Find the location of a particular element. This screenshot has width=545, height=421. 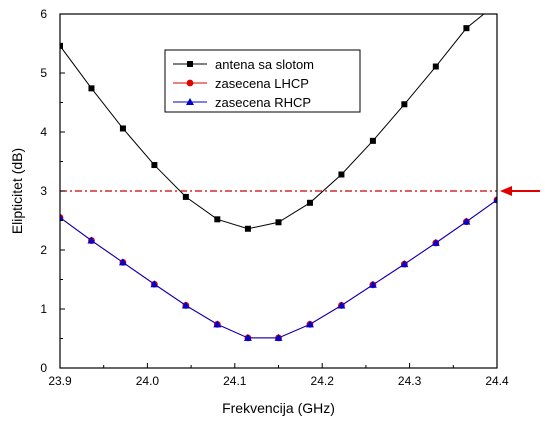

y-tick-label: 6 is located at coordinates (43, 14).